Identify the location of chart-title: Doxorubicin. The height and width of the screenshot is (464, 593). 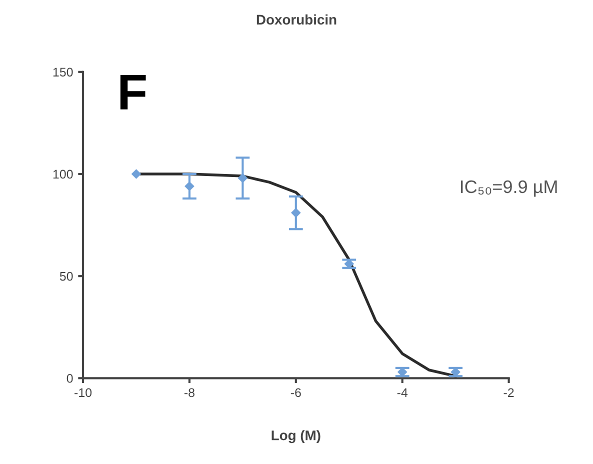
(296, 19).